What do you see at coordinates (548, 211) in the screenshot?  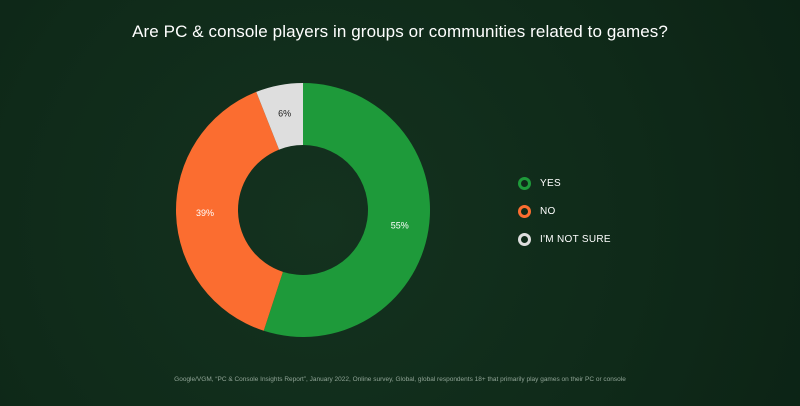 I see `legend-label-no: NO` at bounding box center [548, 211].